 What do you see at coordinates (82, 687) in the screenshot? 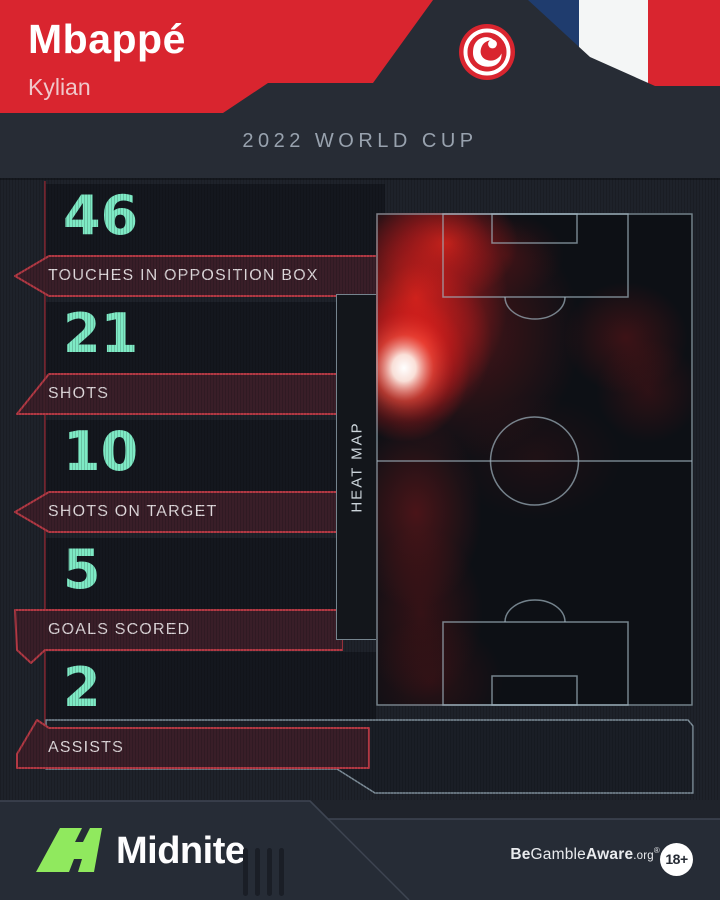
I see `stat-value: 2` at bounding box center [82, 687].